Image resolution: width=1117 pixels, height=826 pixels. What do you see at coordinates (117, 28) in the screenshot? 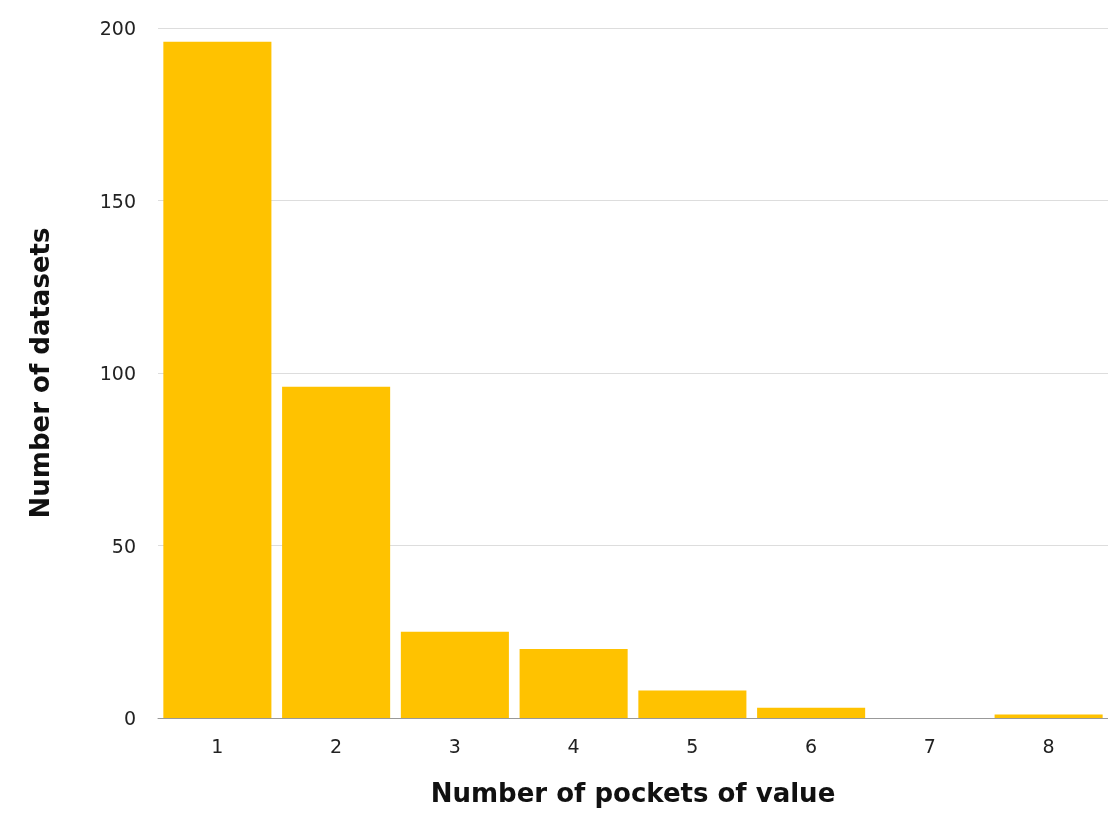
I see `y-tick-label: 200` at bounding box center [117, 28].